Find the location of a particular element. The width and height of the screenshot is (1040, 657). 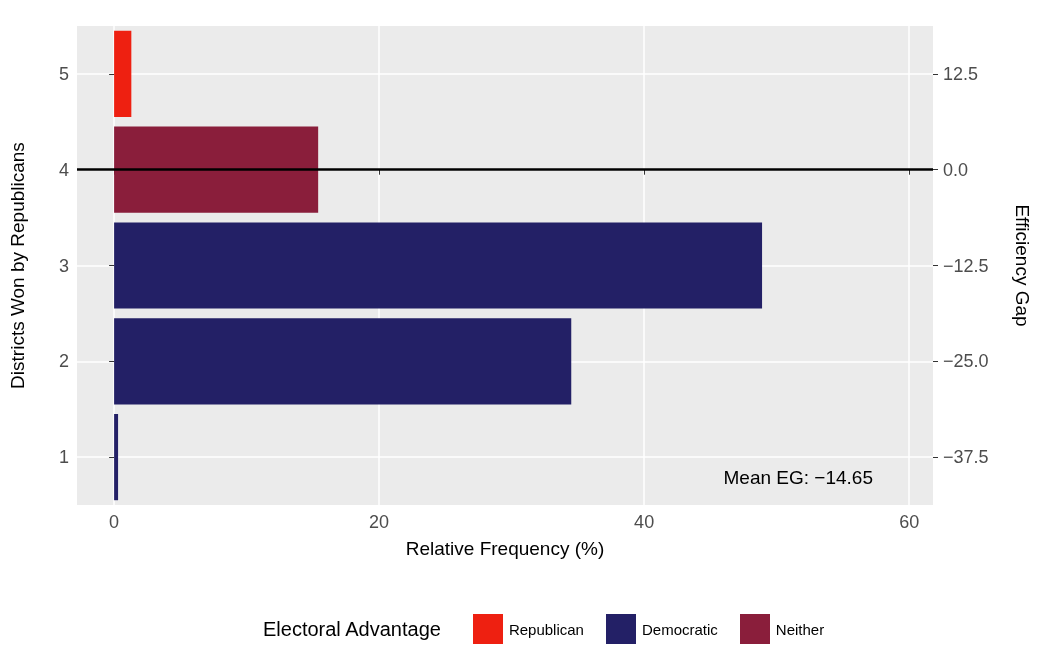

legend-title: Electoral Advantage is located at coordinates (352, 629).